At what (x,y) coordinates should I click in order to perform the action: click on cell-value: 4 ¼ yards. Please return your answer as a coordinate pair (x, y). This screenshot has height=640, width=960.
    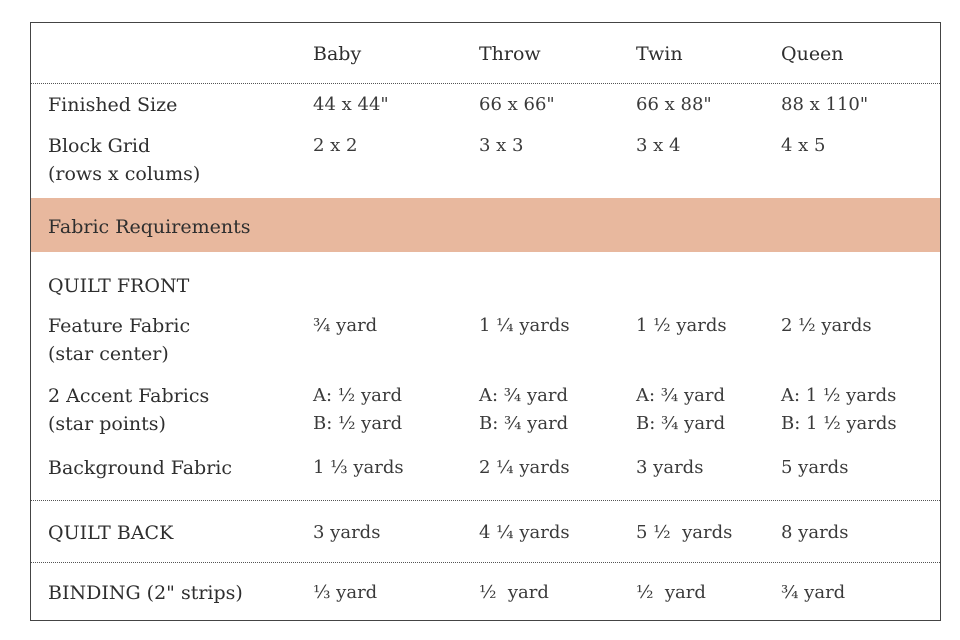
    Looking at the image, I should click on (524, 532).